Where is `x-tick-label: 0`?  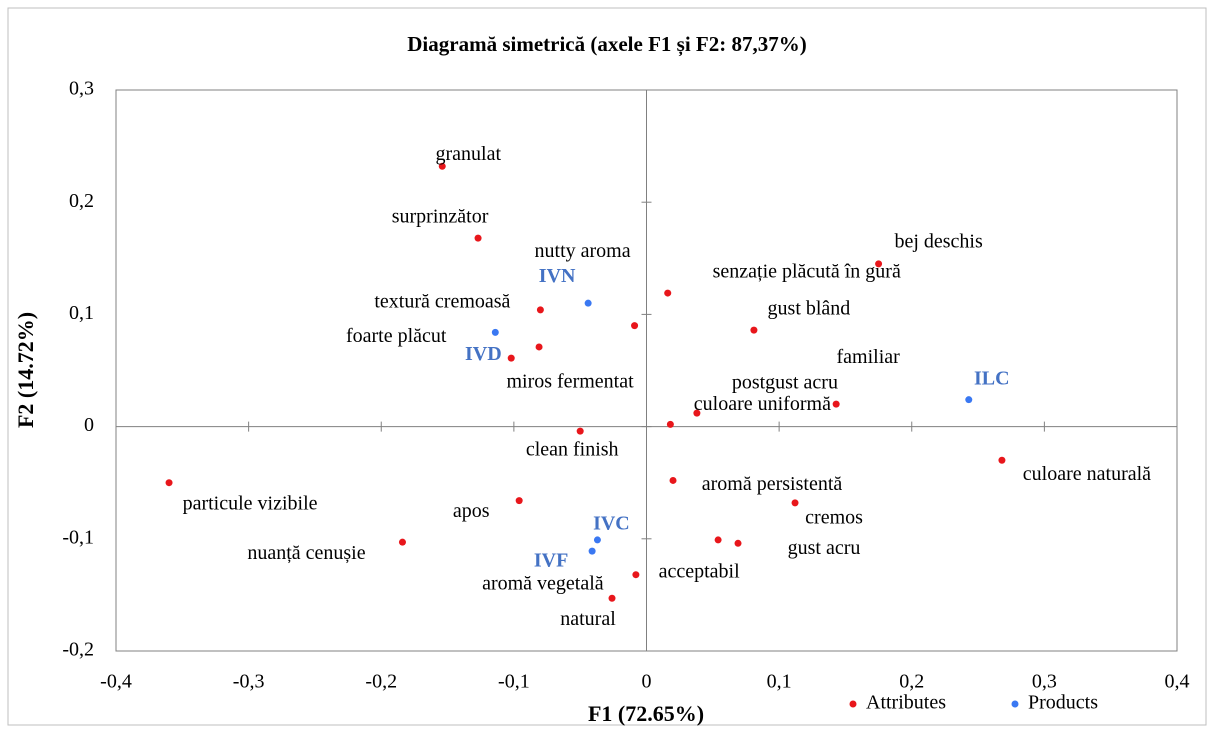 x-tick-label: 0 is located at coordinates (647, 682).